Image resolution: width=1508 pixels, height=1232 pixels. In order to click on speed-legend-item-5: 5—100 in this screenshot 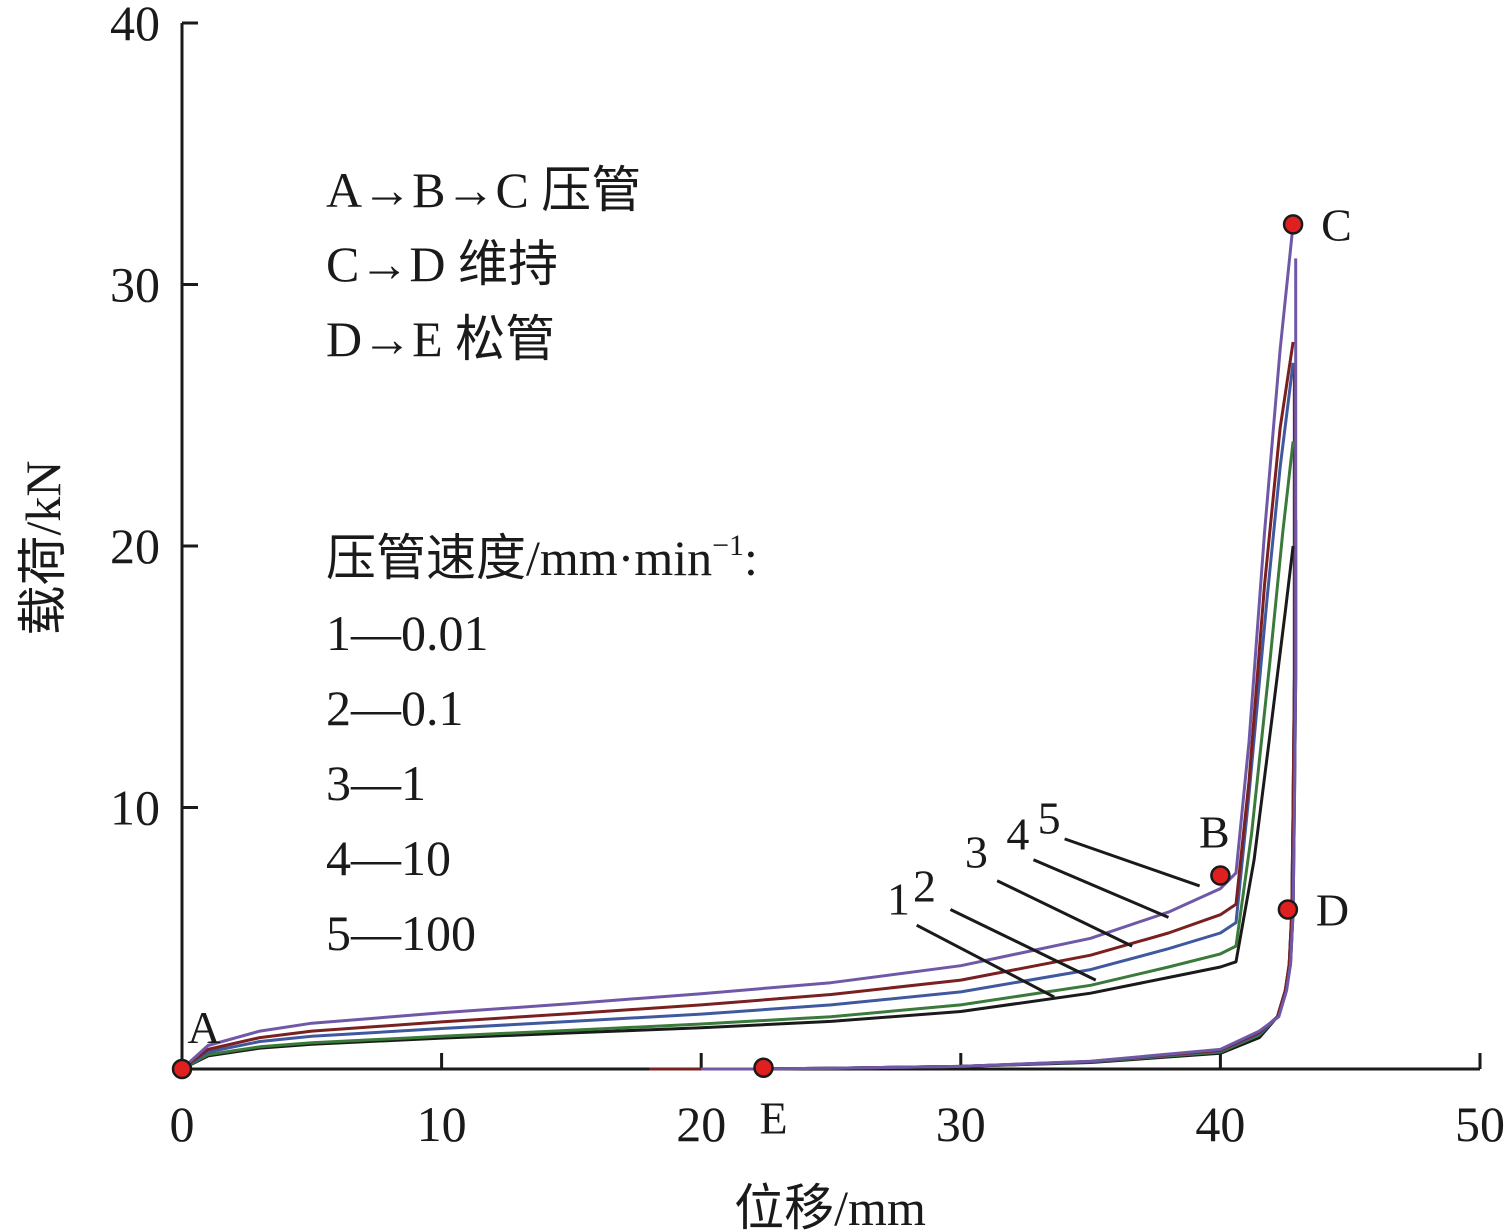, I will do `click(401, 933)`.